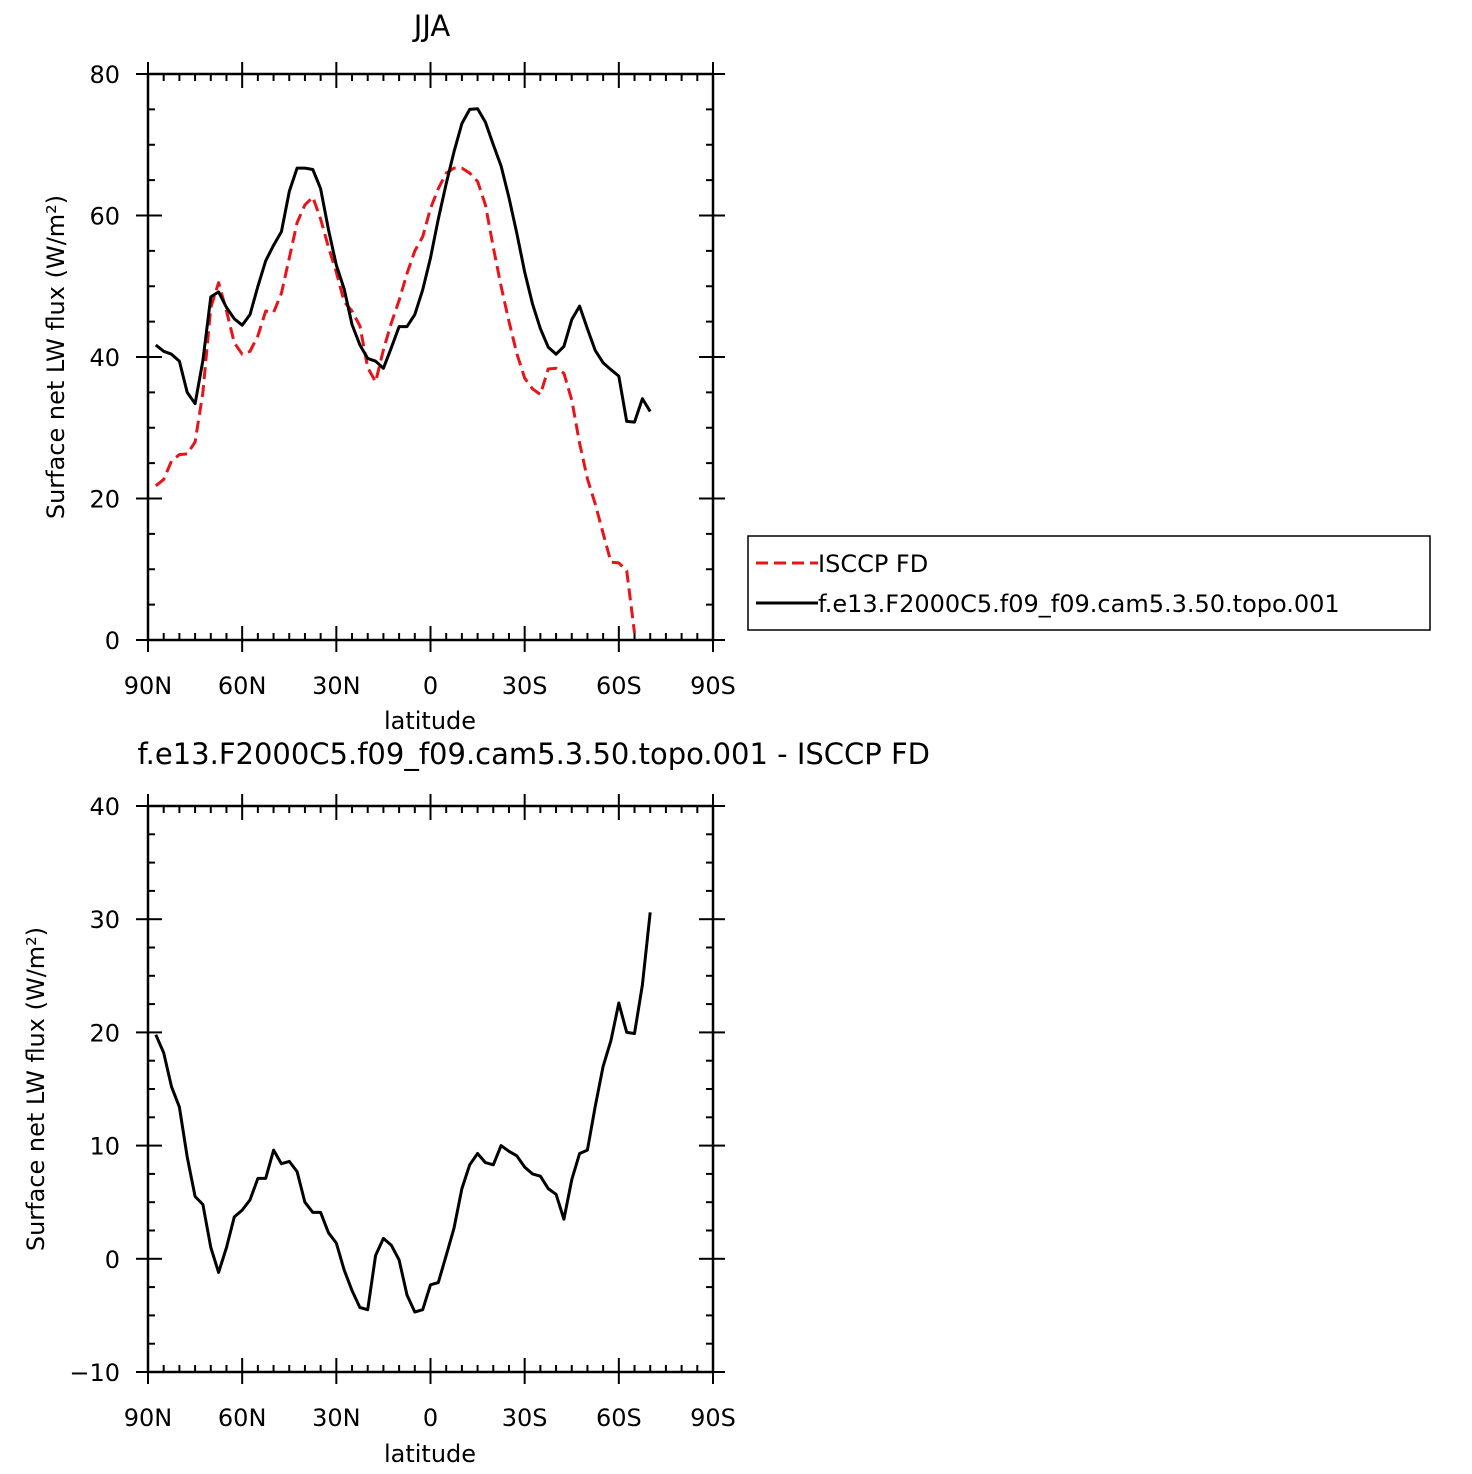  I want to click on bottom-series-line-model, so click(403, 1113).